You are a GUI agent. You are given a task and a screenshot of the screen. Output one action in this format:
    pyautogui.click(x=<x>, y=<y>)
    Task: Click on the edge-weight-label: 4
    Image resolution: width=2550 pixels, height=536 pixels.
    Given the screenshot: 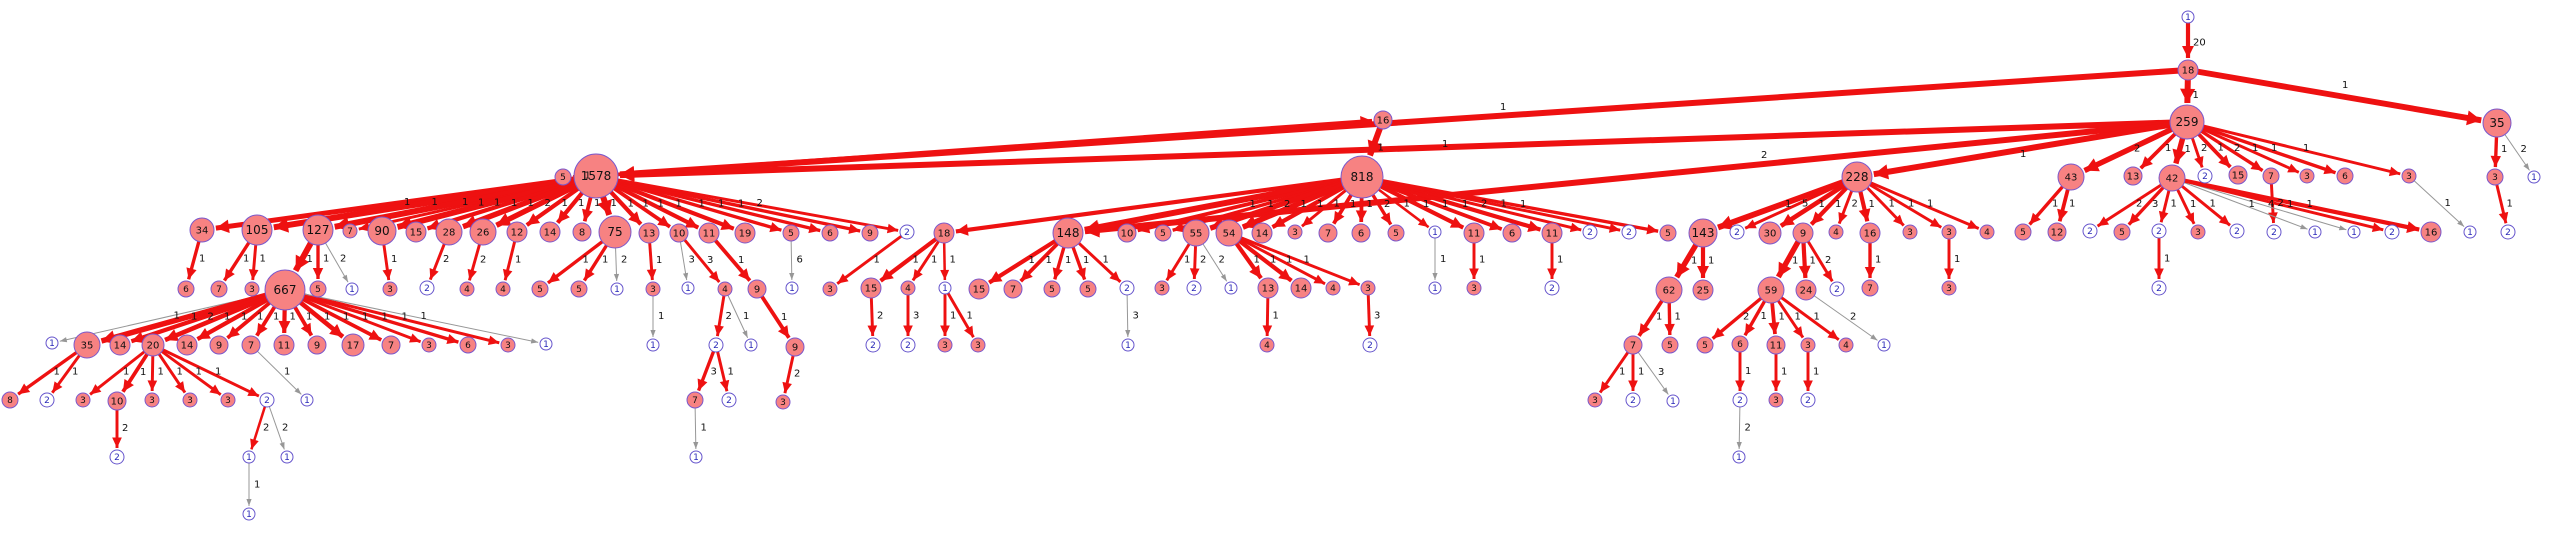 What is the action you would take?
    pyautogui.click(x=2271, y=204)
    